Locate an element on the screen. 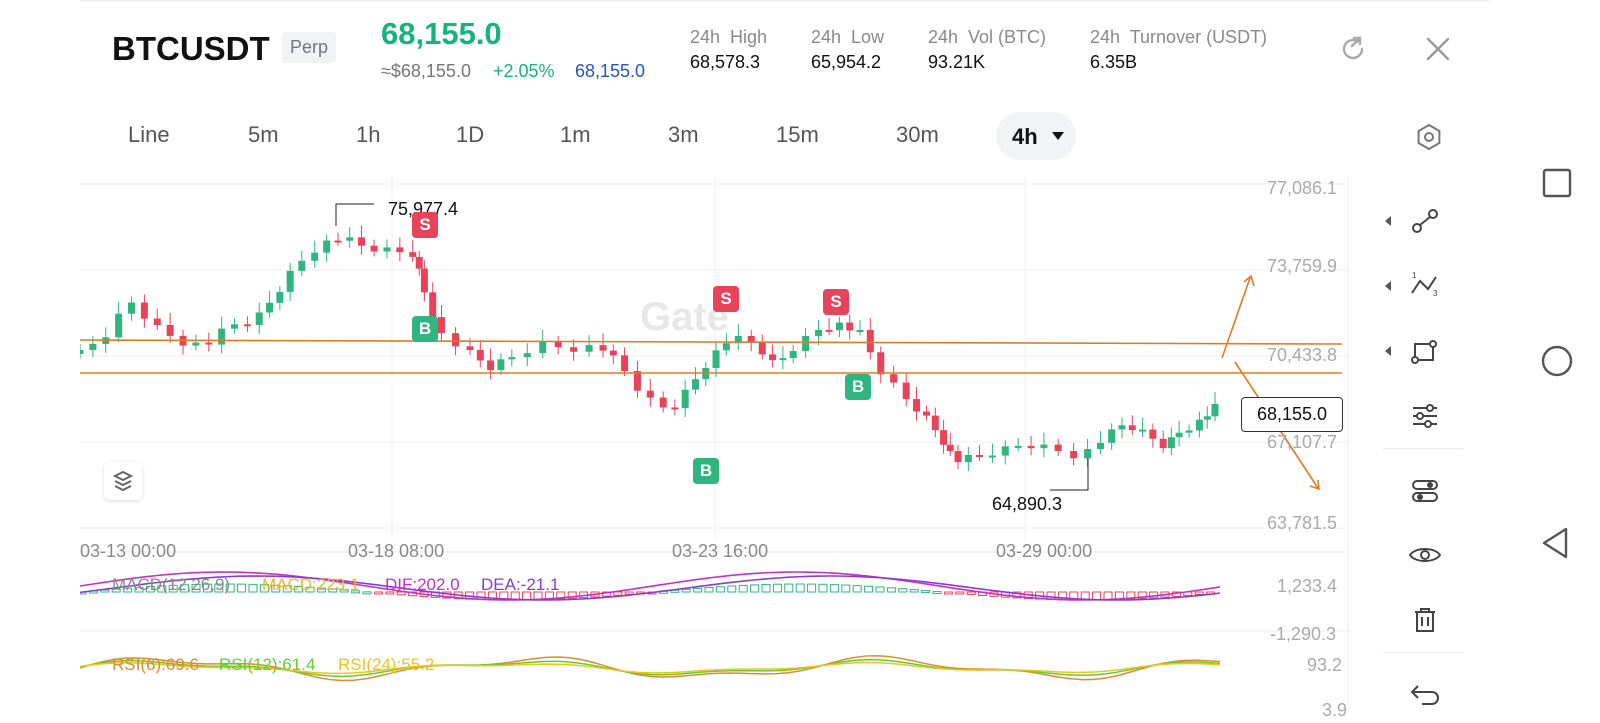 The width and height of the screenshot is (1600, 723). close-icon is located at coordinates (1438, 49).